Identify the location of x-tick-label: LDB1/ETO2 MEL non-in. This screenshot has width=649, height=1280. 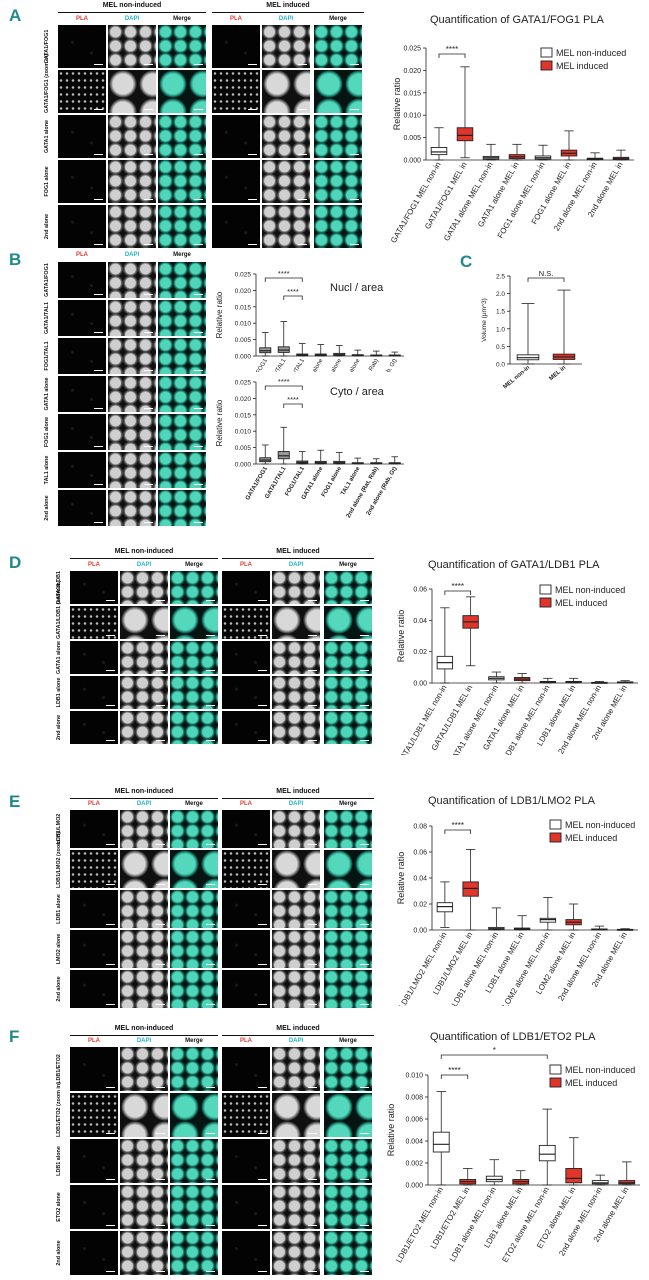
(419, 1225).